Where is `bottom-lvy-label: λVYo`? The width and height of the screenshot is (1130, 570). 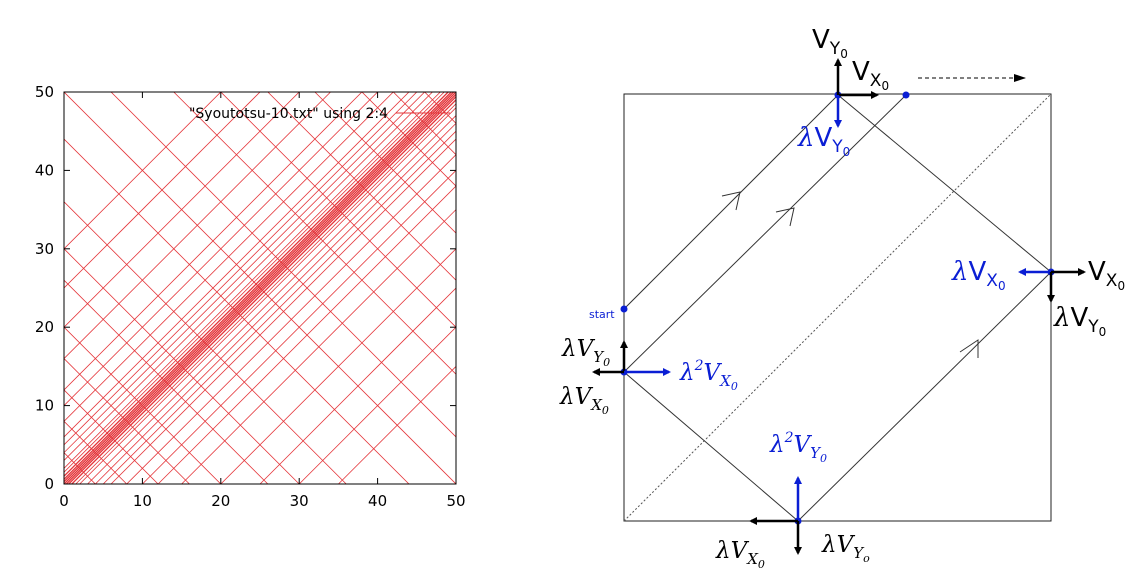
bottom-lvy-label: λVYo is located at coordinates (845, 548).